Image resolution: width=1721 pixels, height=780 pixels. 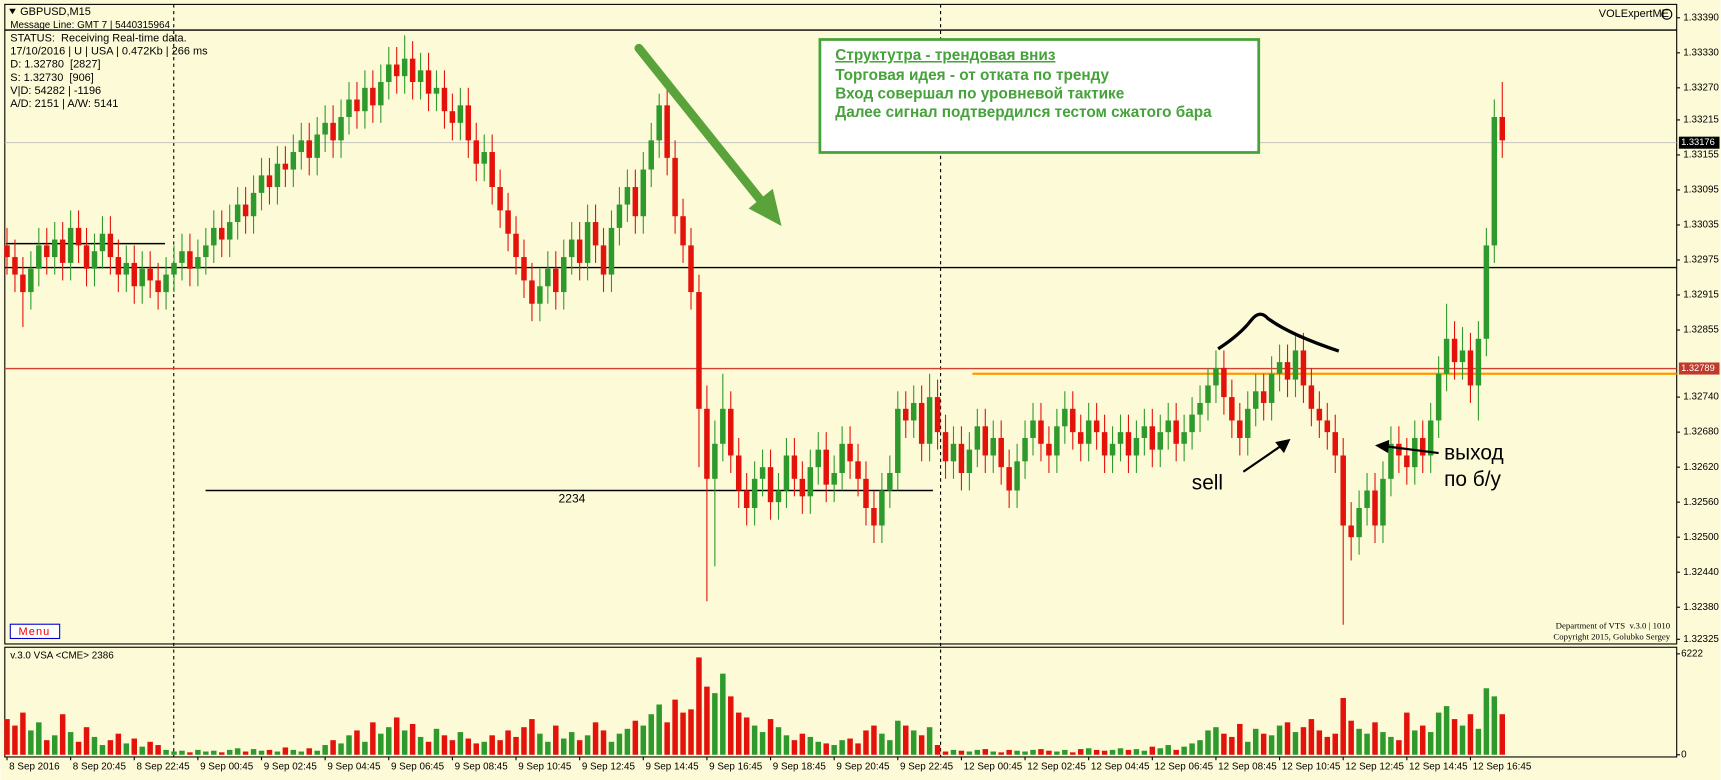 What do you see at coordinates (1701, 467) in the screenshot?
I see `y-tick-label: 1.32620` at bounding box center [1701, 467].